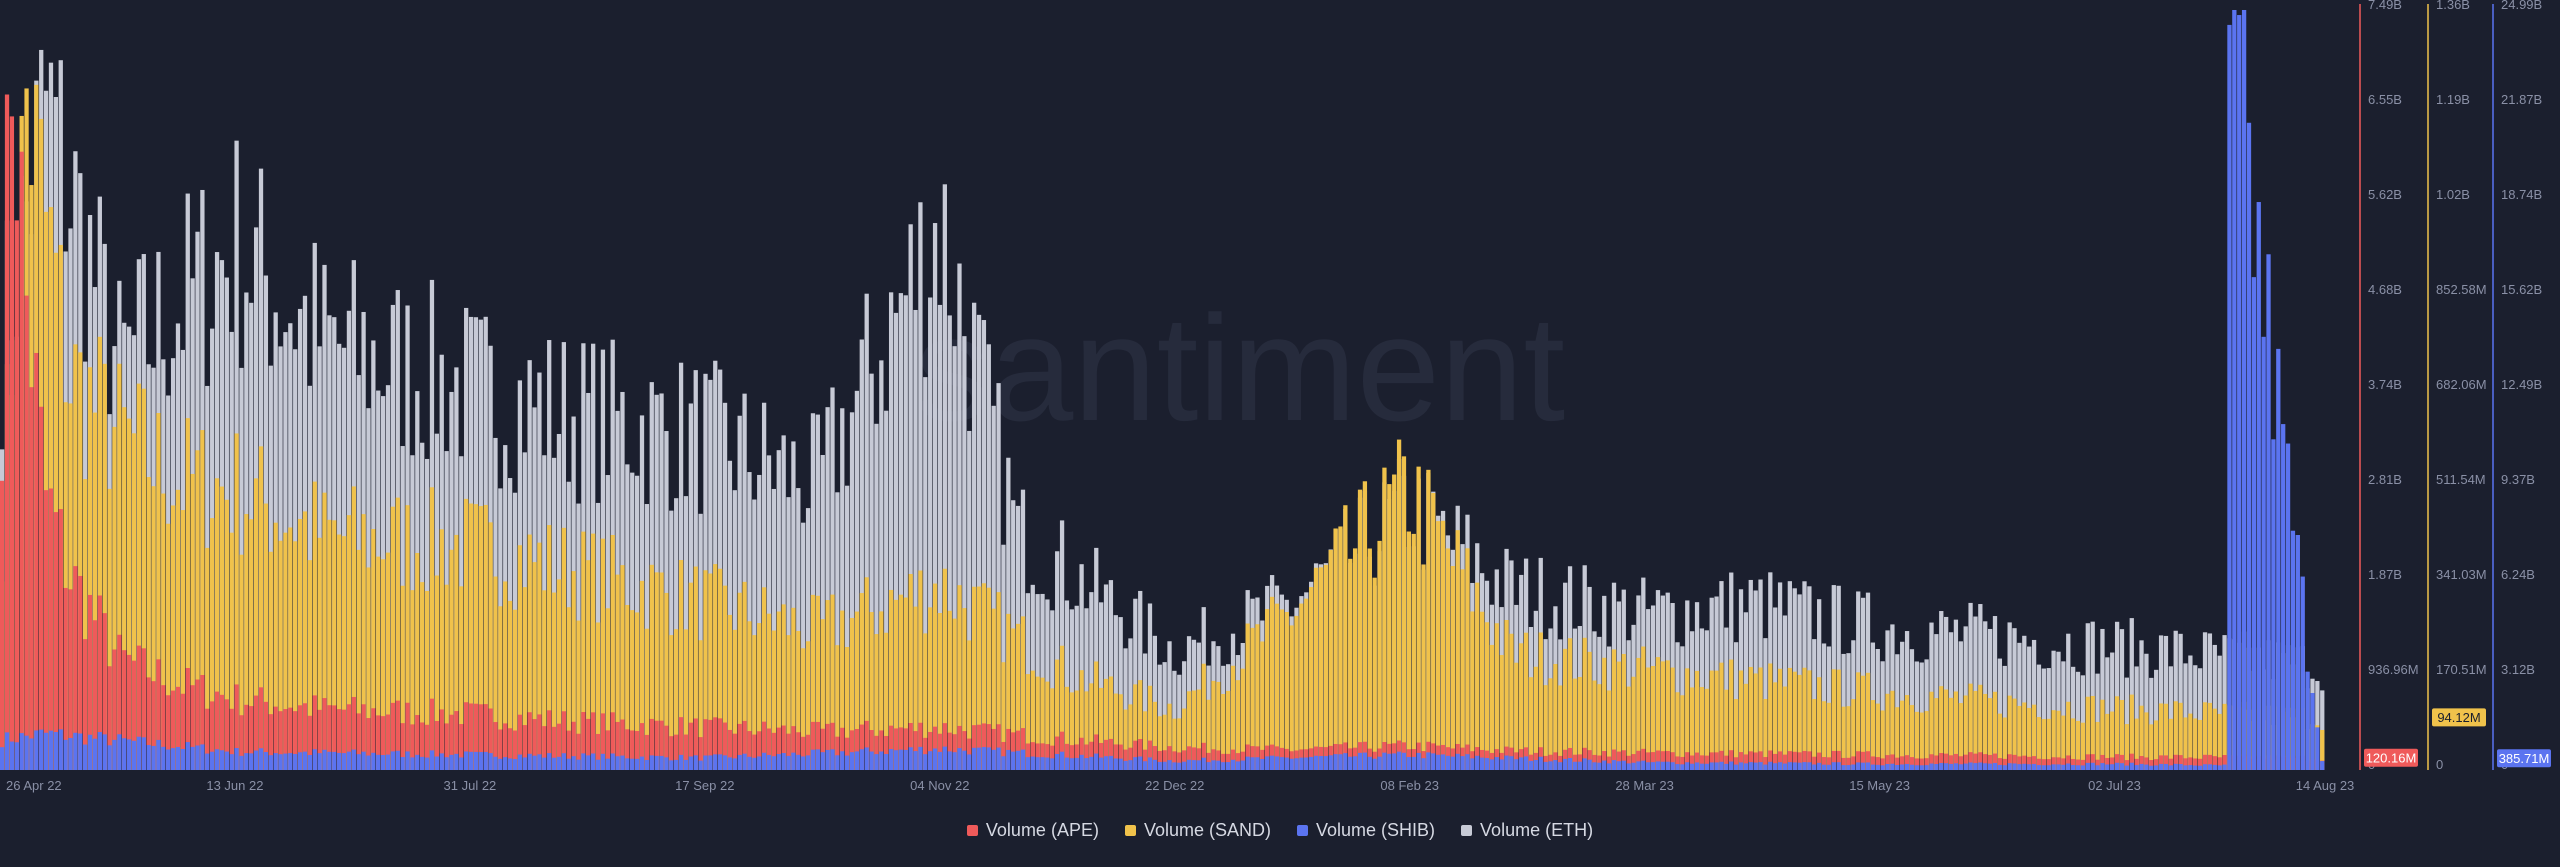 This screenshot has height=867, width=2560. I want to click on y-tick-label-0-5: 2.81B, so click(2385, 479).